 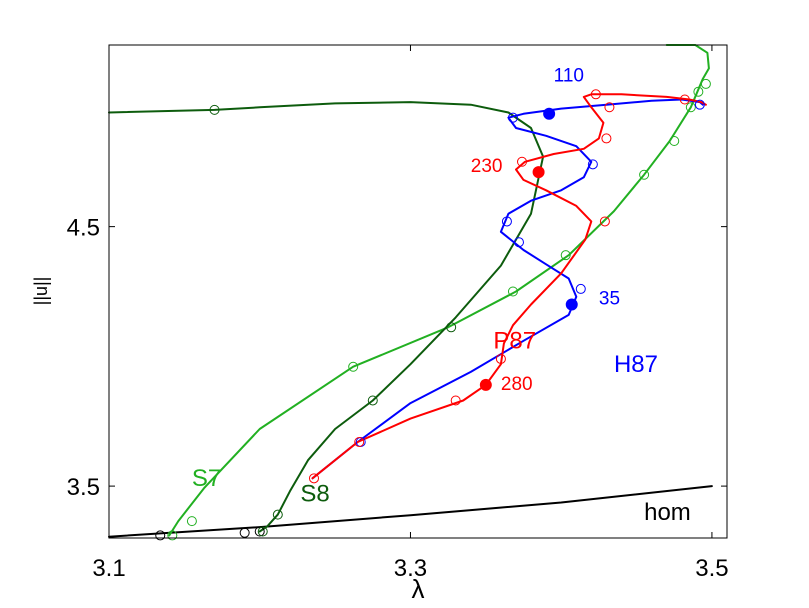 I want to click on annotation-230: 230, so click(x=487, y=166).